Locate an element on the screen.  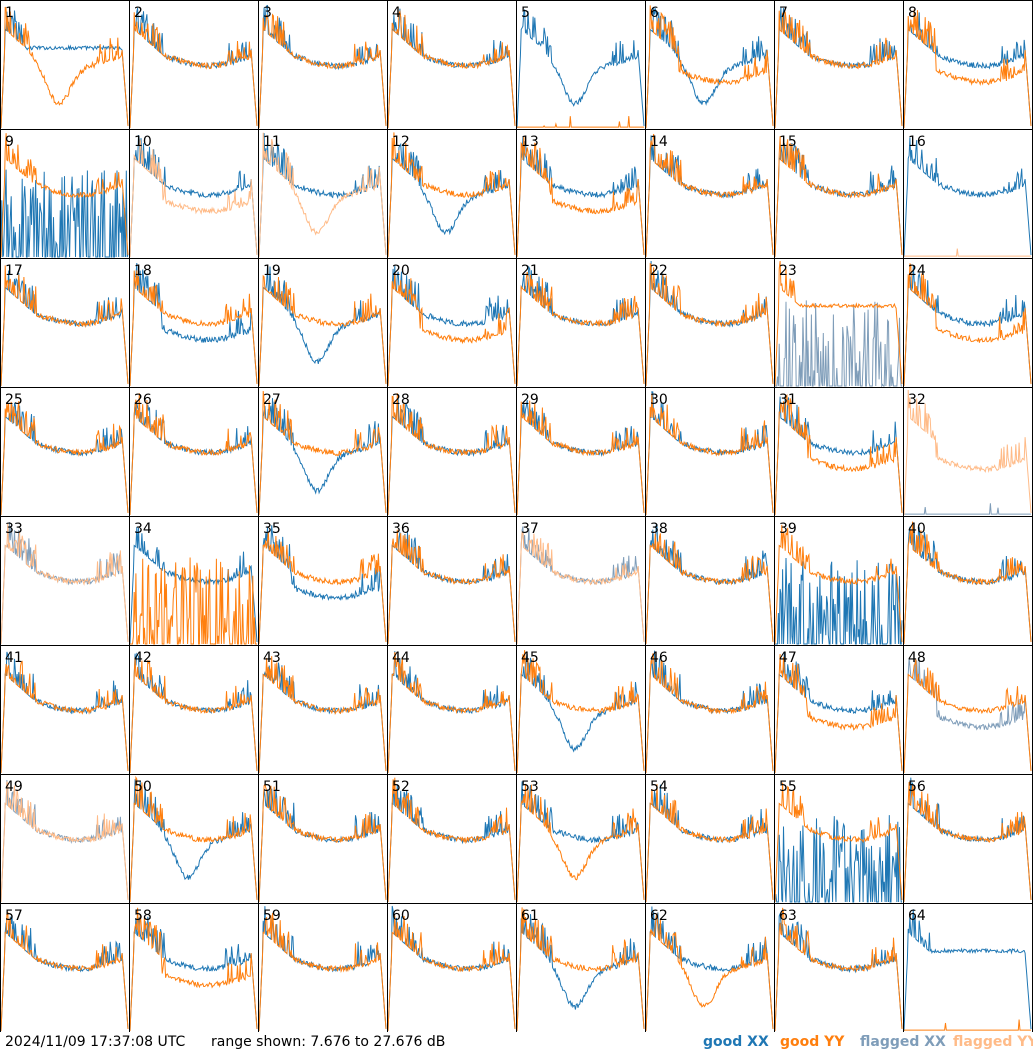
panel-37: 37 is located at coordinates (581, 581).